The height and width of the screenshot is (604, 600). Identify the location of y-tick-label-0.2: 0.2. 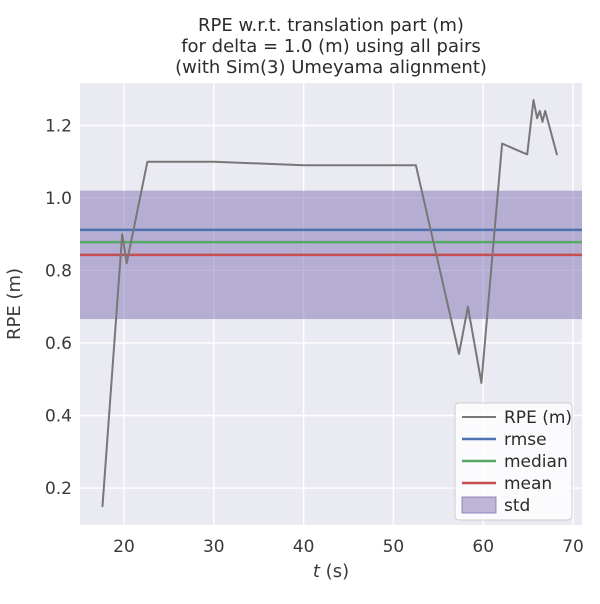
(58, 489).